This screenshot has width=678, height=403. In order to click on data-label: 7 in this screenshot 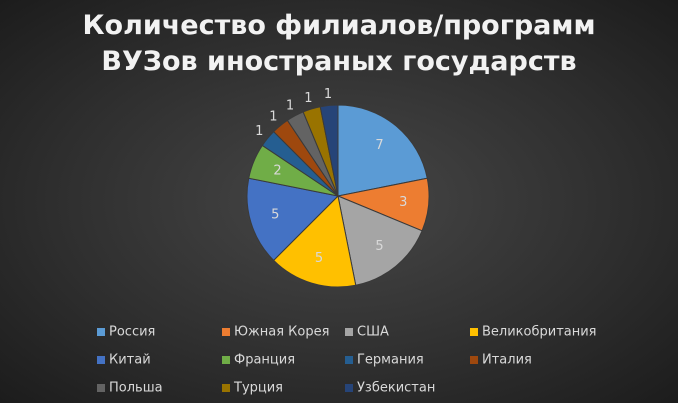, I will do `click(379, 145)`.